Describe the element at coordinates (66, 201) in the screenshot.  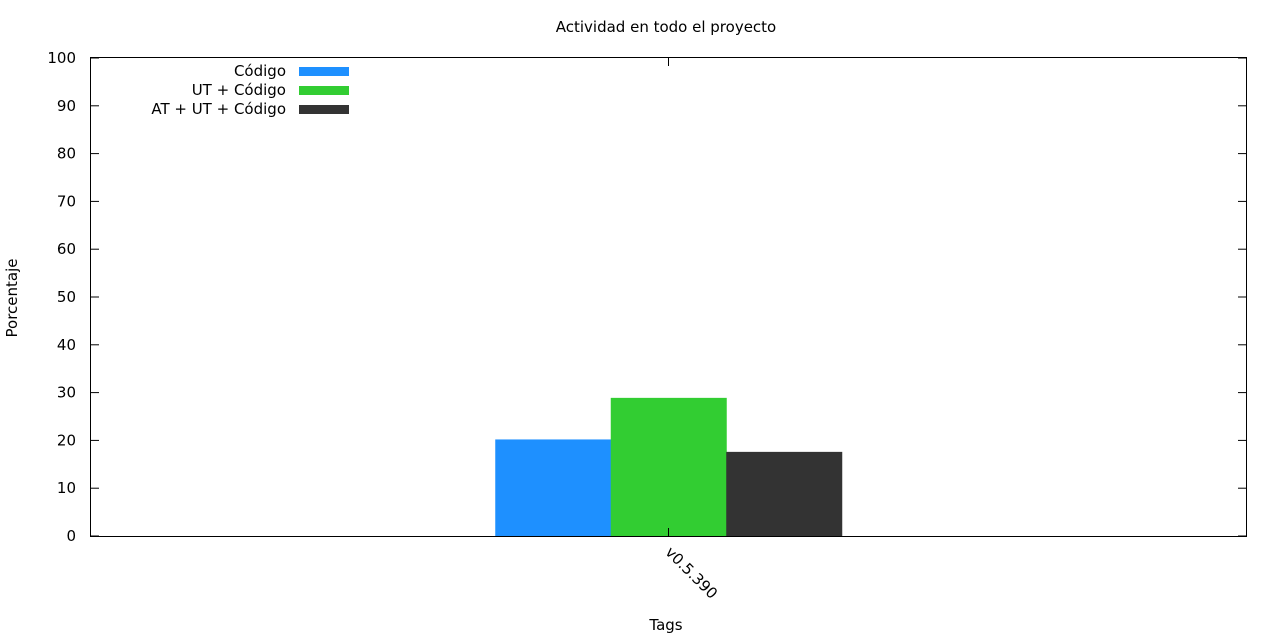
I see `y-tick-label: 70` at that location.